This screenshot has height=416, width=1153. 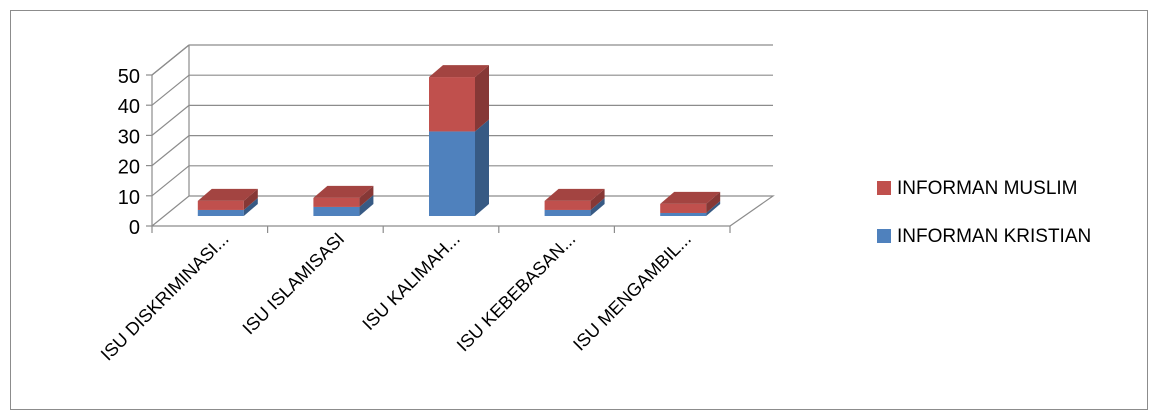 What do you see at coordinates (129, 137) in the screenshot?
I see `y-tick-label: 30` at bounding box center [129, 137].